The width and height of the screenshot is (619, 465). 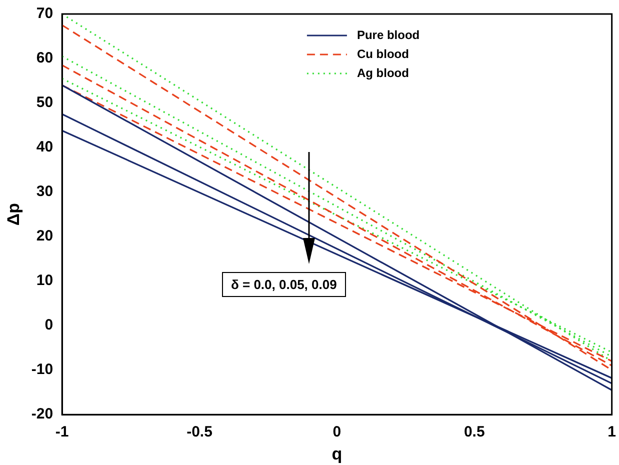 I want to click on y-tick-label: 50, so click(x=45, y=103).